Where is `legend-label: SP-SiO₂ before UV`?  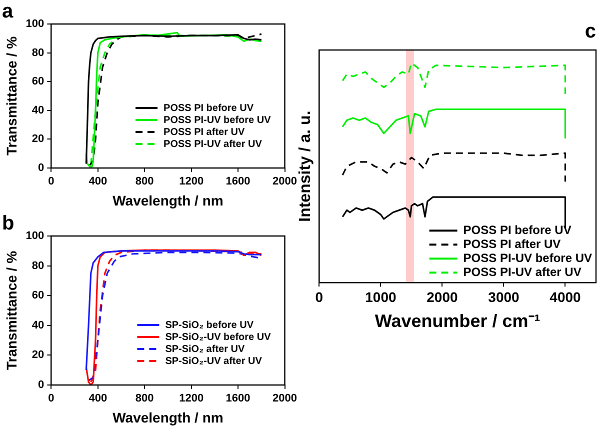 legend-label: SP-SiO₂ before UV is located at coordinates (209, 325).